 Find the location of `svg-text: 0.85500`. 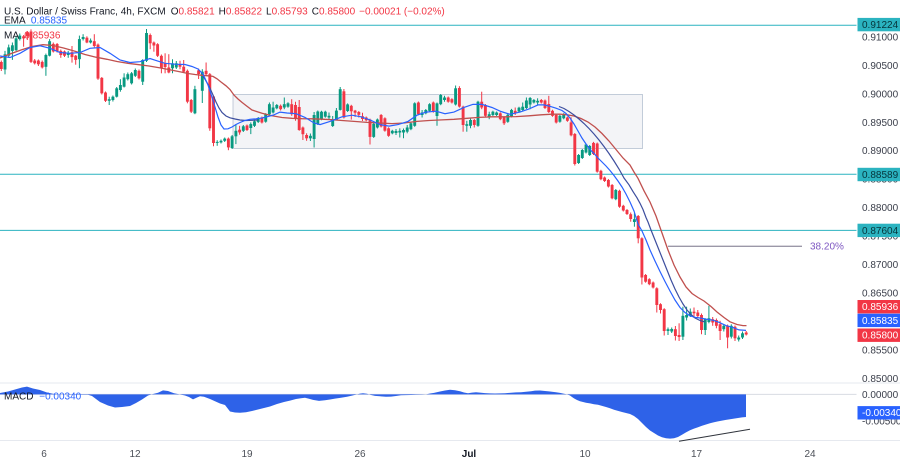

svg-text: 0.85500 is located at coordinates (880, 350).